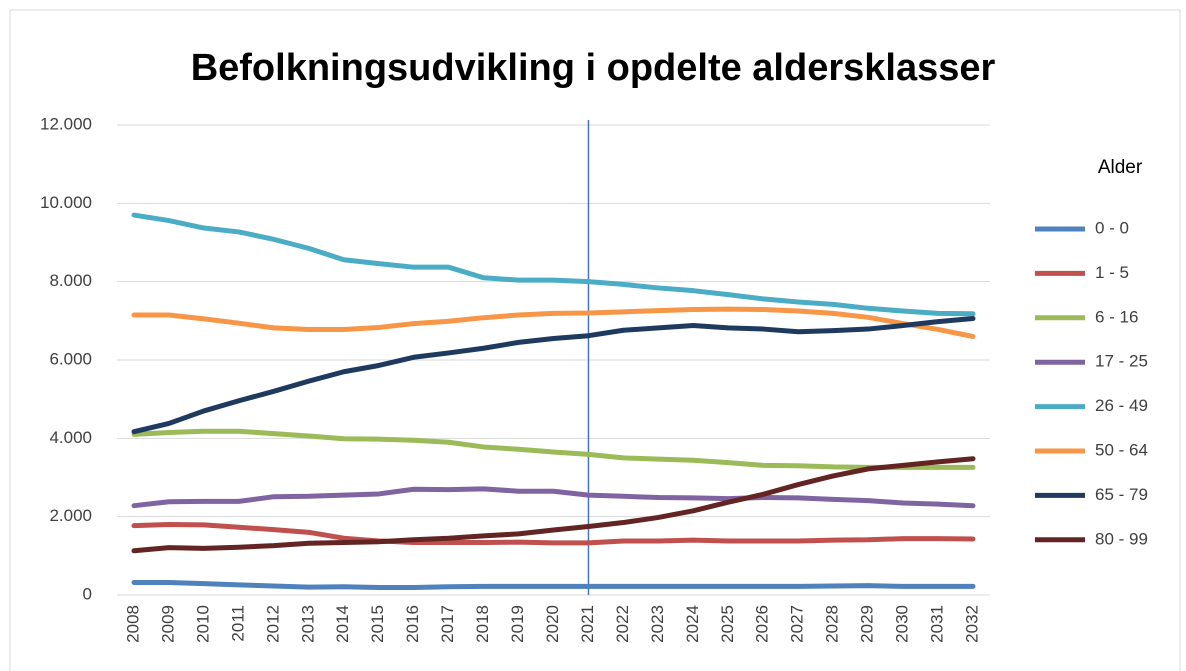 This screenshot has width=1186, height=671. I want to click on x-tick-label: 2008, so click(132, 624).